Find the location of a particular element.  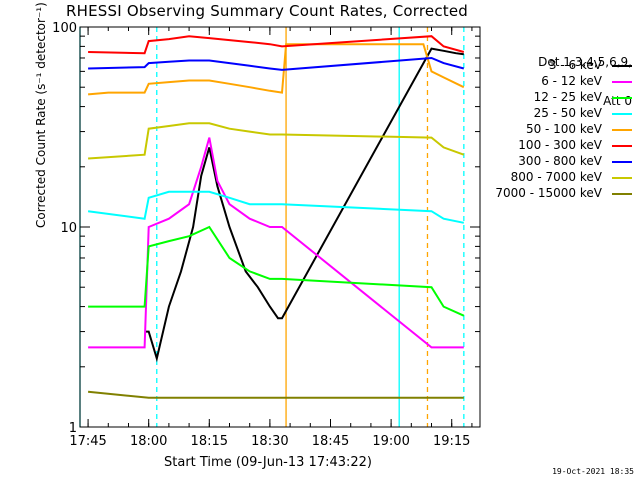

y-tick-label-1: 10 is located at coordinates (68, 228).